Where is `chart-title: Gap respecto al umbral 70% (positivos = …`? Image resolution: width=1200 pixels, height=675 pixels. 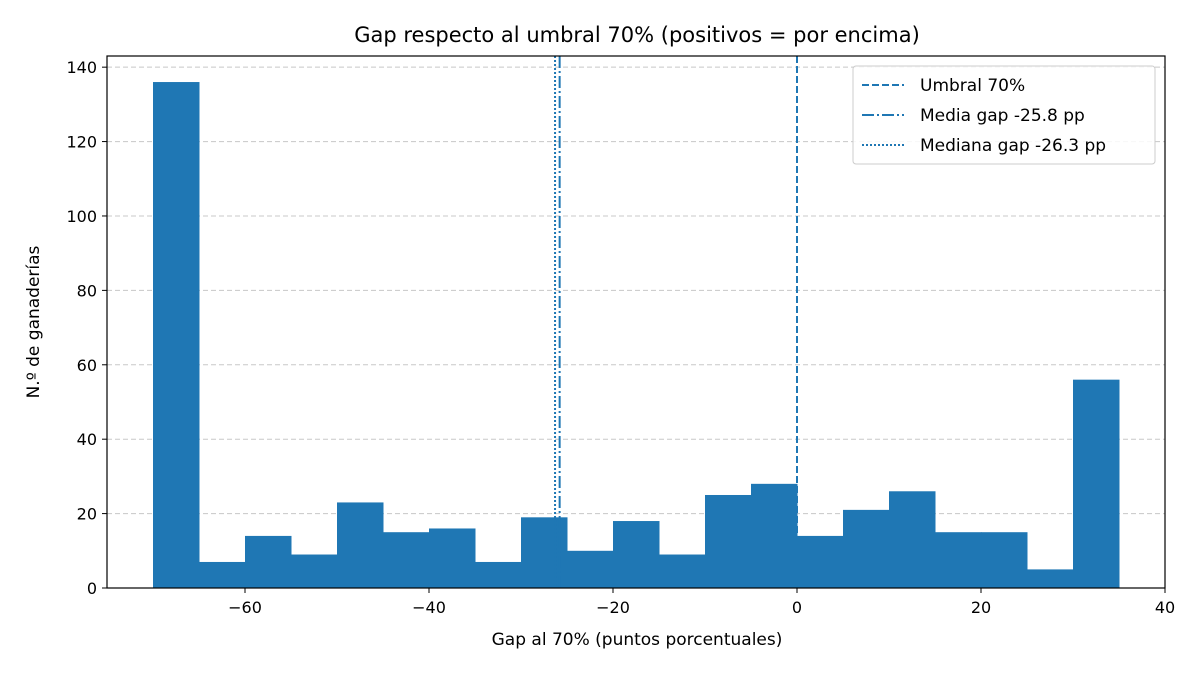 chart-title: Gap respecto al umbral 70% (positivos = … is located at coordinates (637, 35).